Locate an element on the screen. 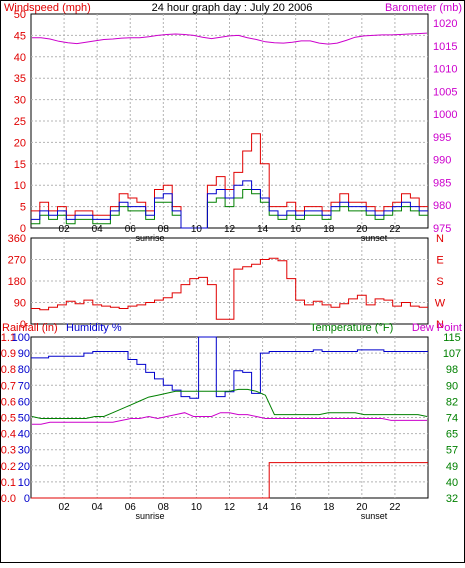 This screenshot has height=568, width=465. humidity-axis-label: Humidity % is located at coordinates (94, 328).